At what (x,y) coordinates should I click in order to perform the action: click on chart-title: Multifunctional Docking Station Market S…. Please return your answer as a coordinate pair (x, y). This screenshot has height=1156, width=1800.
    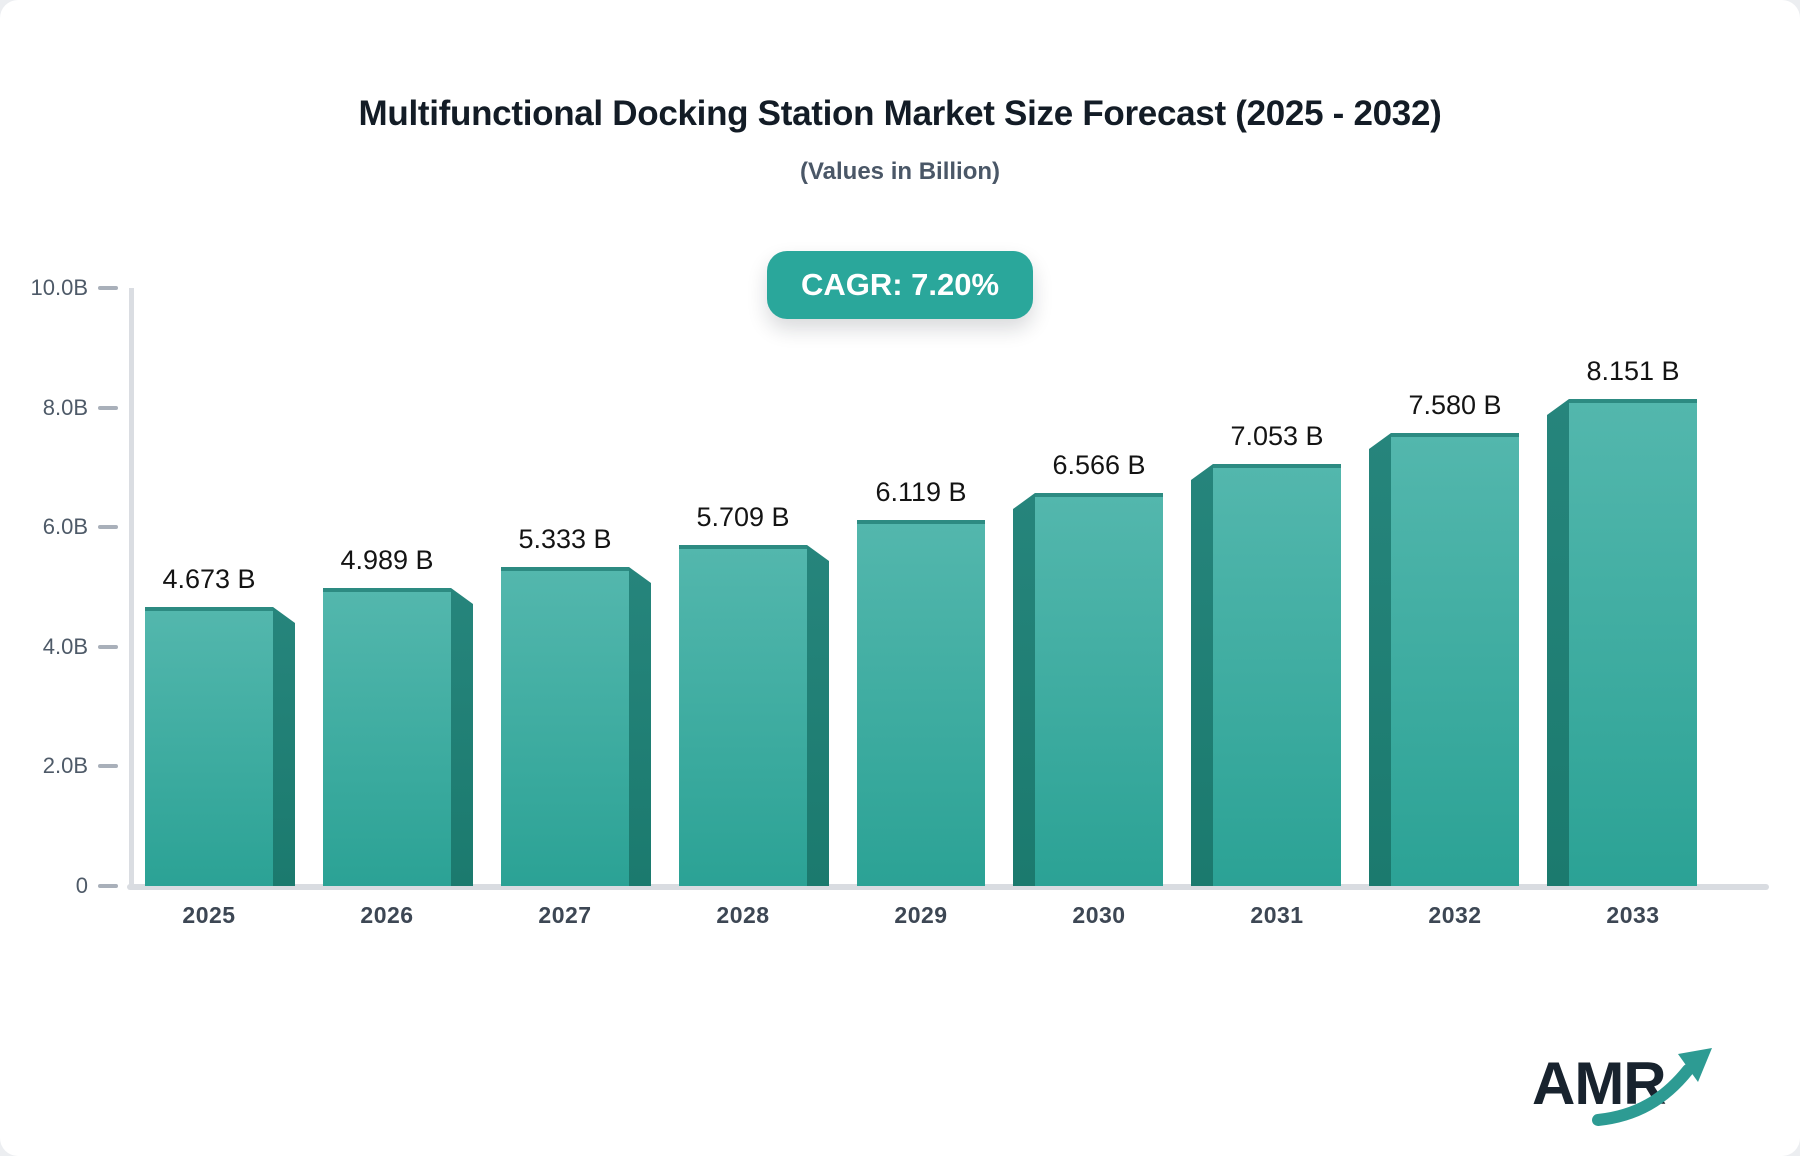
    Looking at the image, I should click on (900, 113).